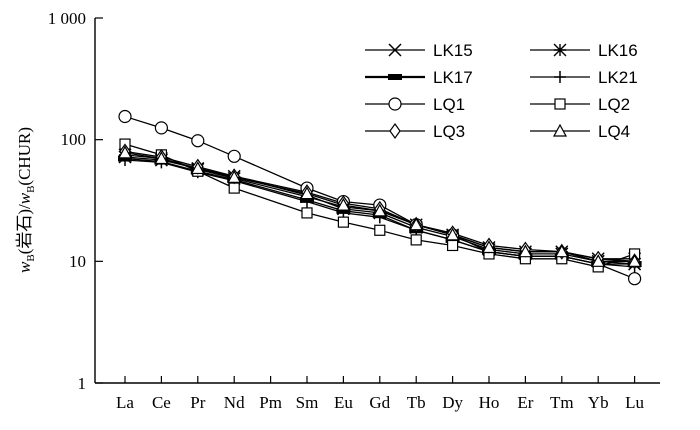  I want to click on point-lq2-nd, so click(234, 188).